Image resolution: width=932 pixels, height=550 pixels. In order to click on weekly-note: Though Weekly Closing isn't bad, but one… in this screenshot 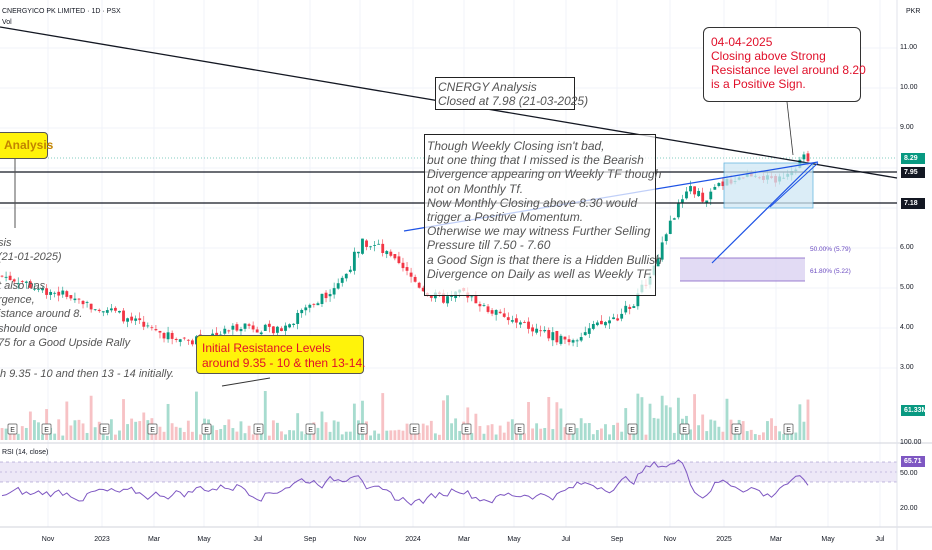, I will do `click(543, 215)`.